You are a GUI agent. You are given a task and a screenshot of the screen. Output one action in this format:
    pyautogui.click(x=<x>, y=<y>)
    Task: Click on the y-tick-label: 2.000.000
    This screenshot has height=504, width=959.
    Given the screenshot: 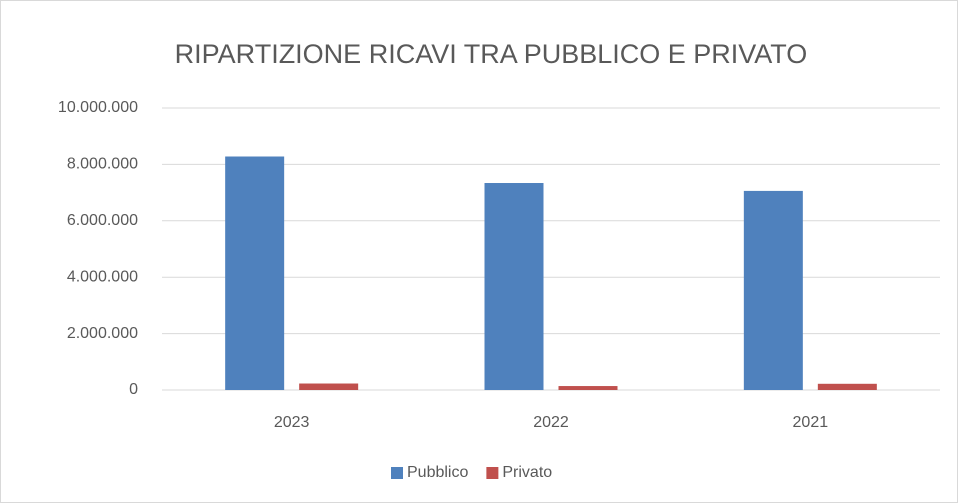 What is the action you would take?
    pyautogui.click(x=102, y=333)
    